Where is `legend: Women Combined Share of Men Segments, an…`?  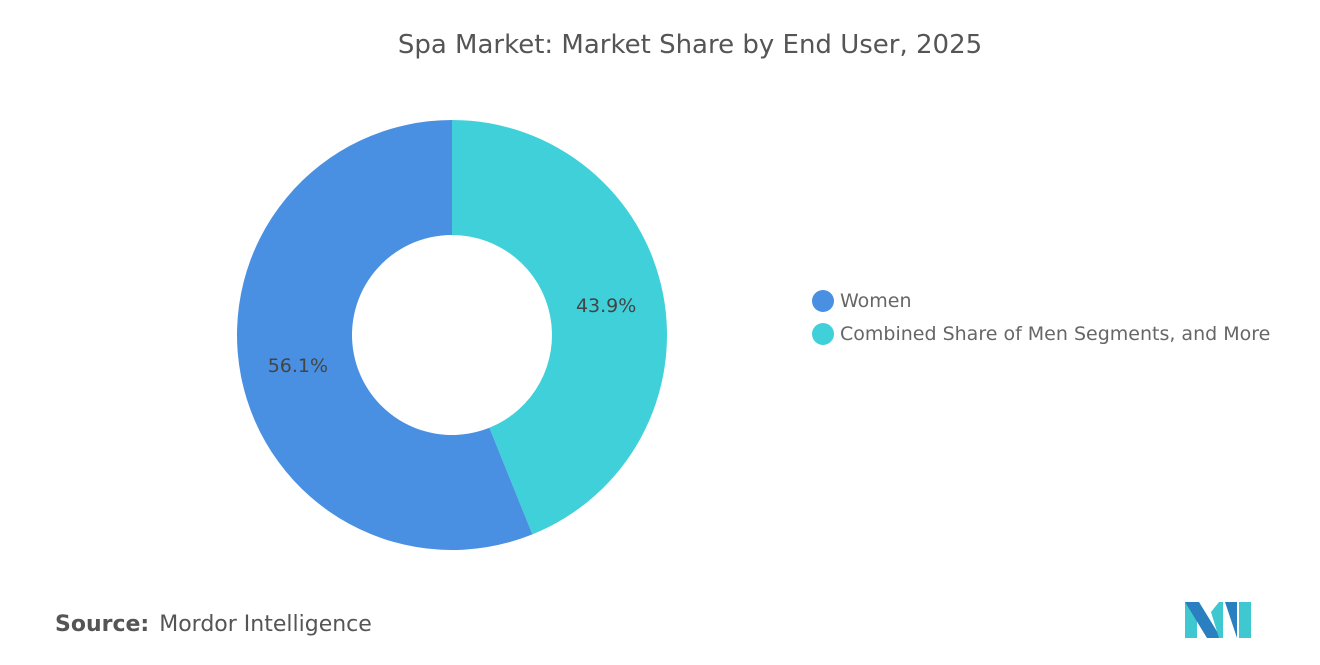
legend: Women Combined Share of Men Segments, an… is located at coordinates (1041, 317).